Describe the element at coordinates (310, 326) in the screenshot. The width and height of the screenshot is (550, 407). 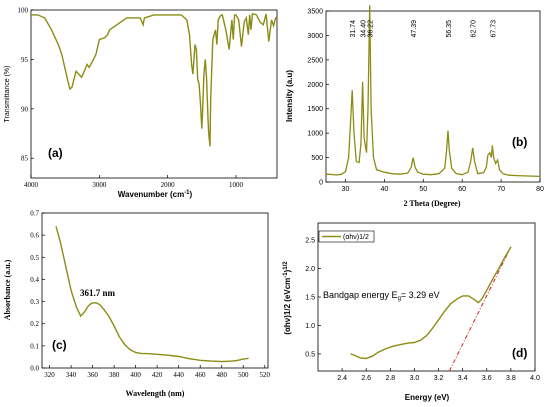
I see `panel-d-ytick-label: 1.0` at that location.